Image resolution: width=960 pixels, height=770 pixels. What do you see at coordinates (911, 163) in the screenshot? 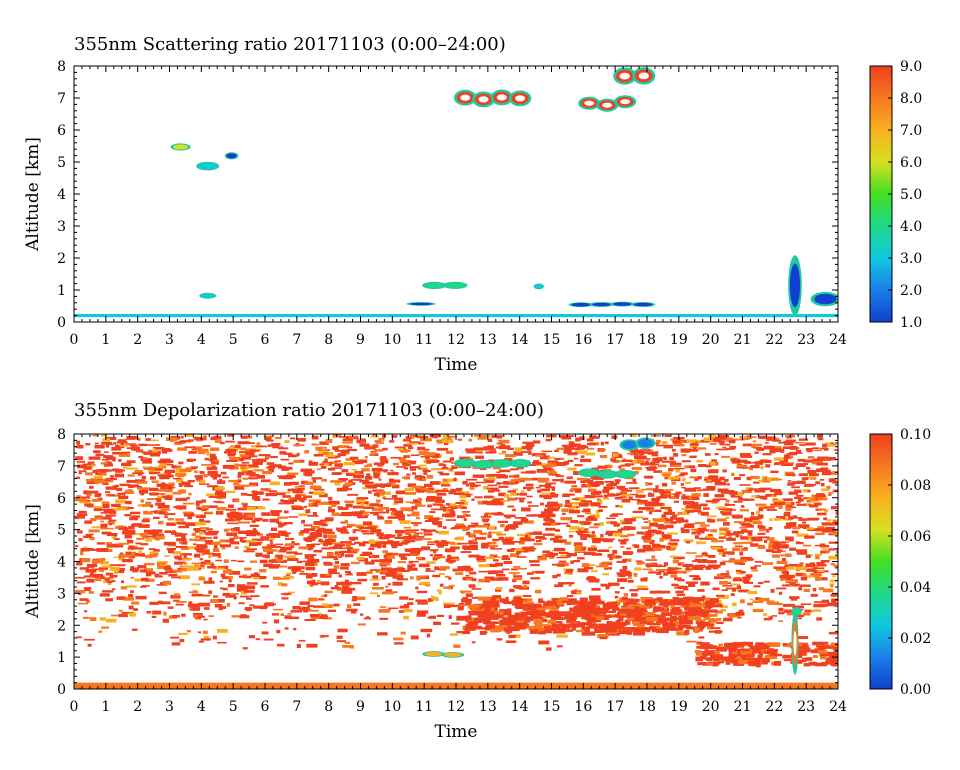
I see `colorbar-tick-label: 6.0` at bounding box center [911, 163].